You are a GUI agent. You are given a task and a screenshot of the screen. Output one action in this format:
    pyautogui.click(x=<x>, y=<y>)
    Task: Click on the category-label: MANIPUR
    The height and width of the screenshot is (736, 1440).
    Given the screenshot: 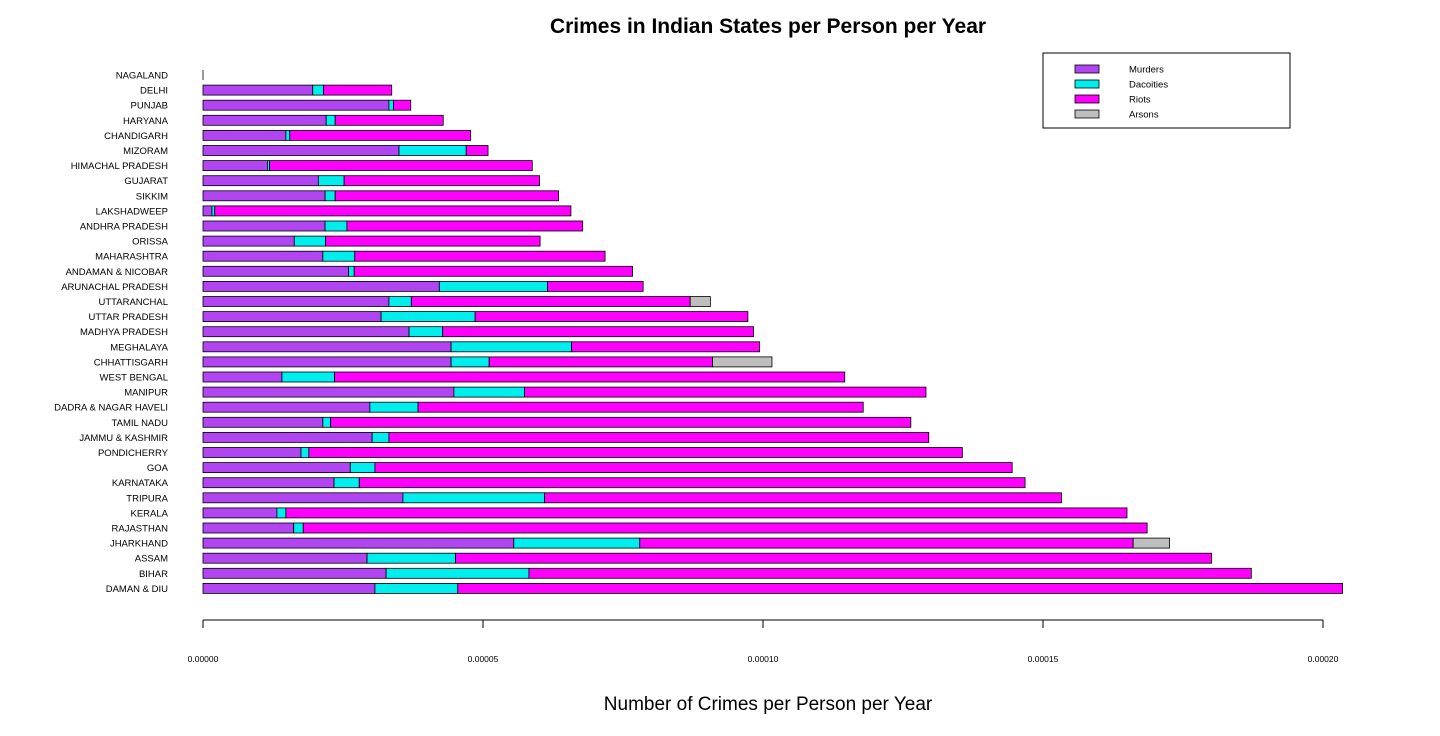 What is the action you would take?
    pyautogui.click(x=146, y=393)
    